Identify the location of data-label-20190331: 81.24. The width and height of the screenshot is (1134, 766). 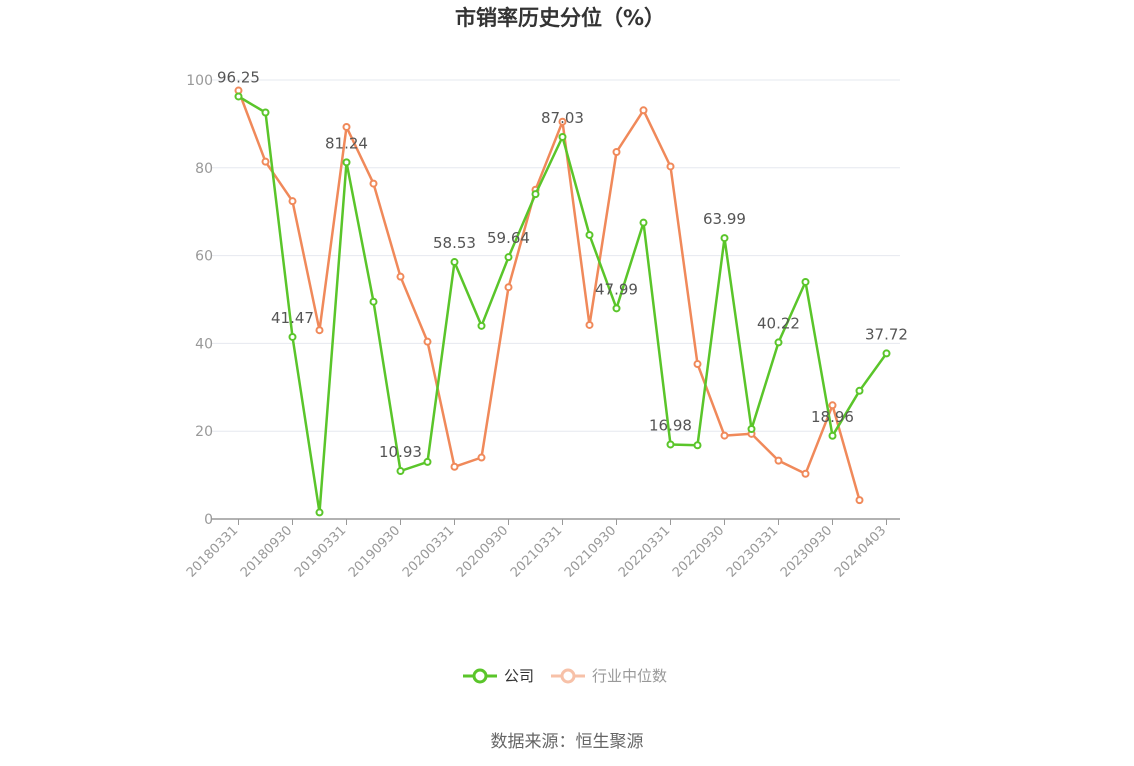
(346, 143).